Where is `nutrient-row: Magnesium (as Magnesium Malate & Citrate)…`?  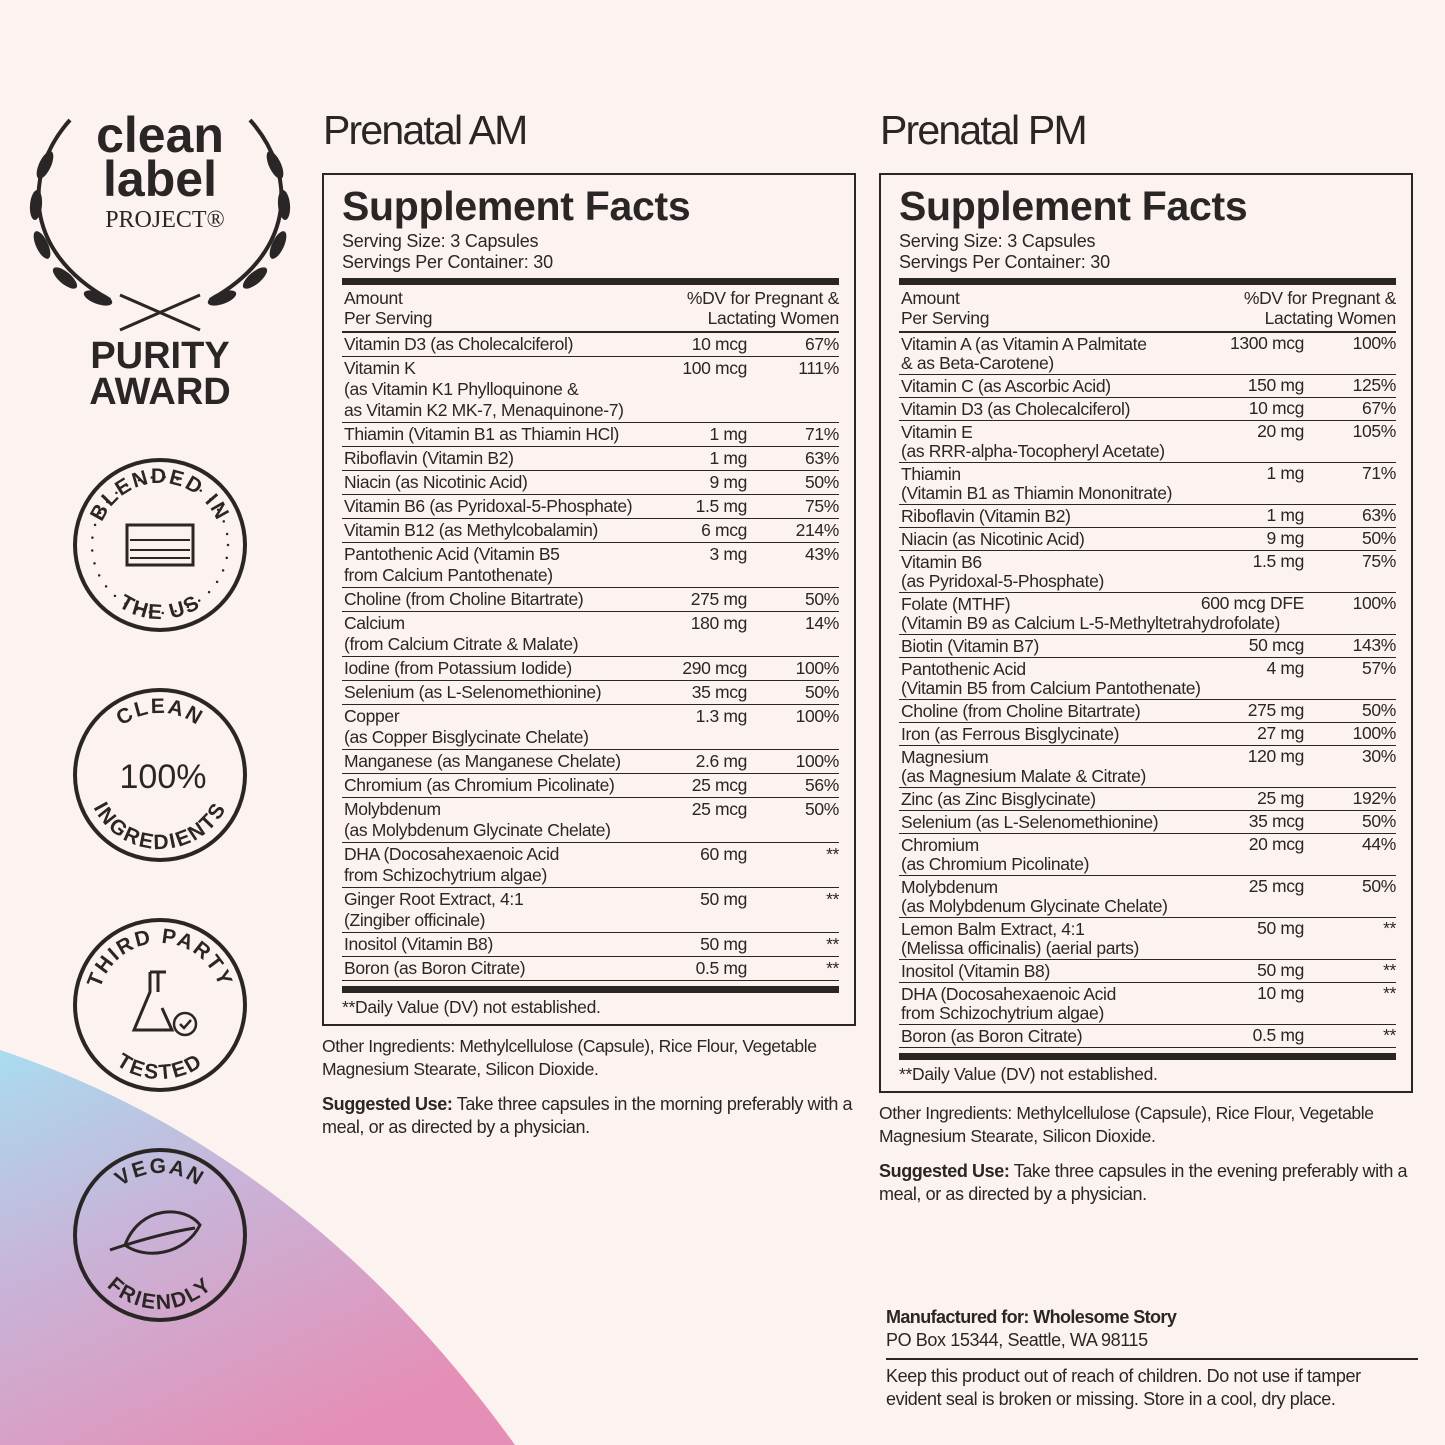 nutrient-row: Magnesium (as Magnesium Malate & Citrate)… is located at coordinates (1147, 767).